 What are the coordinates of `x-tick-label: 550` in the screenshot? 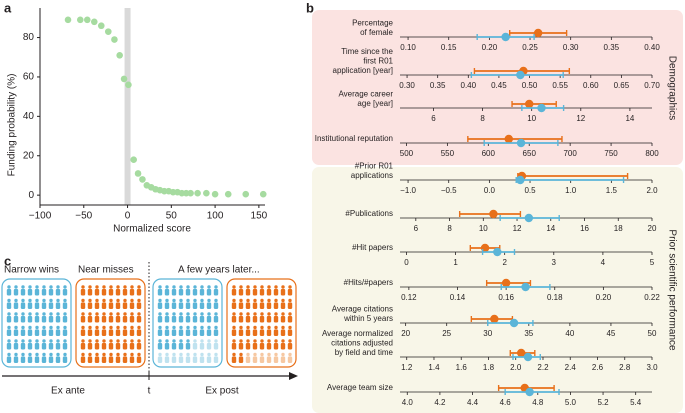 It's located at (448, 153).